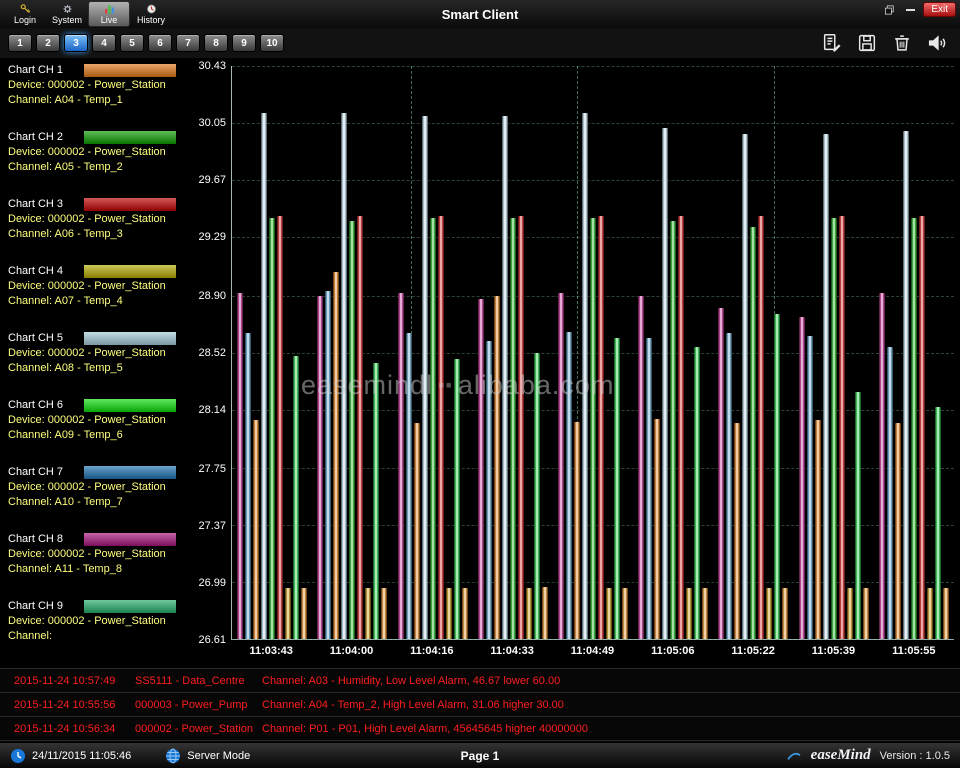 This screenshot has height=768, width=960. Describe the element at coordinates (212, 180) in the screenshot. I see `y-tick-label: 29.67` at that location.